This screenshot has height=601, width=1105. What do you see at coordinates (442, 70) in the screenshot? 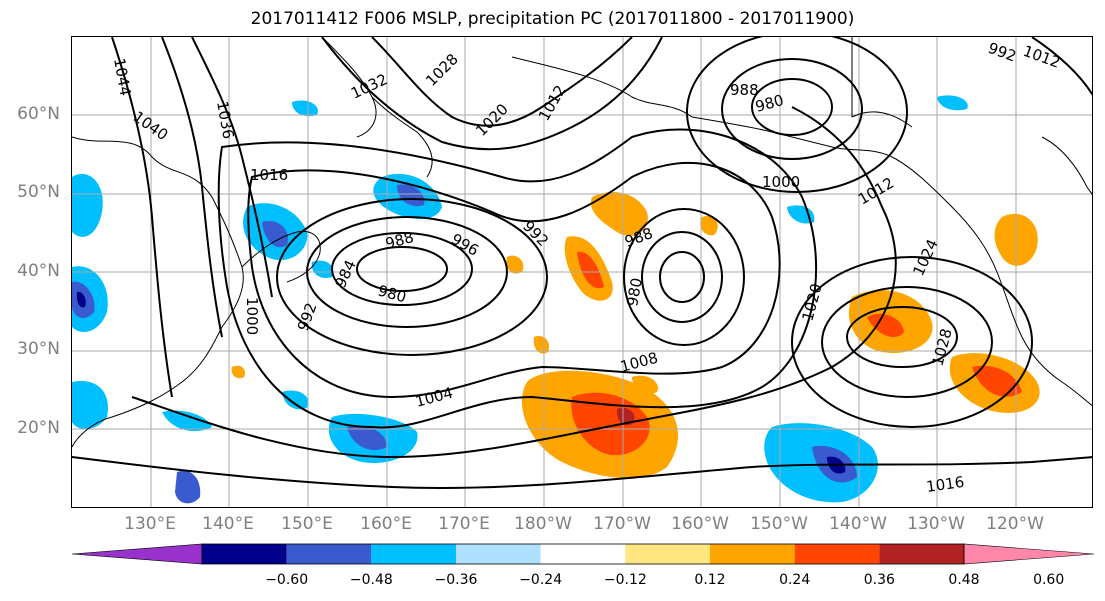
I see `isobar-label: 1028` at bounding box center [442, 70].